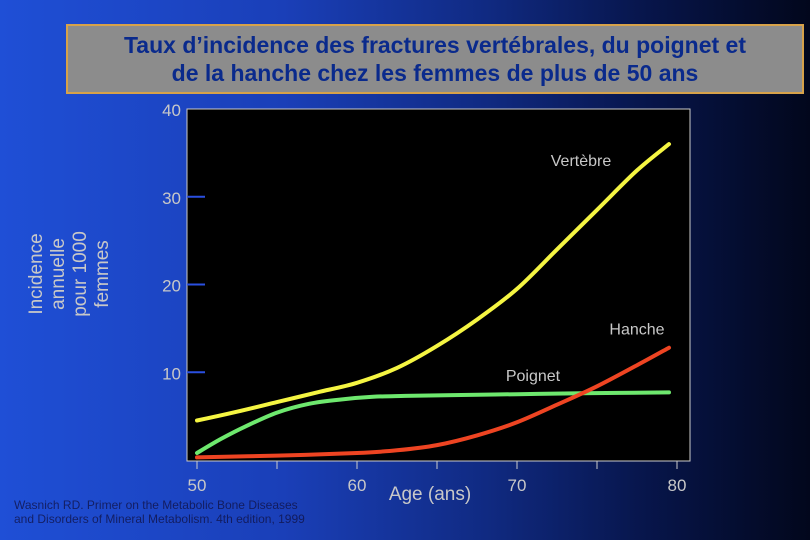  What do you see at coordinates (171, 110) in the screenshot?
I see `y-tick-label-40: 40` at bounding box center [171, 110].